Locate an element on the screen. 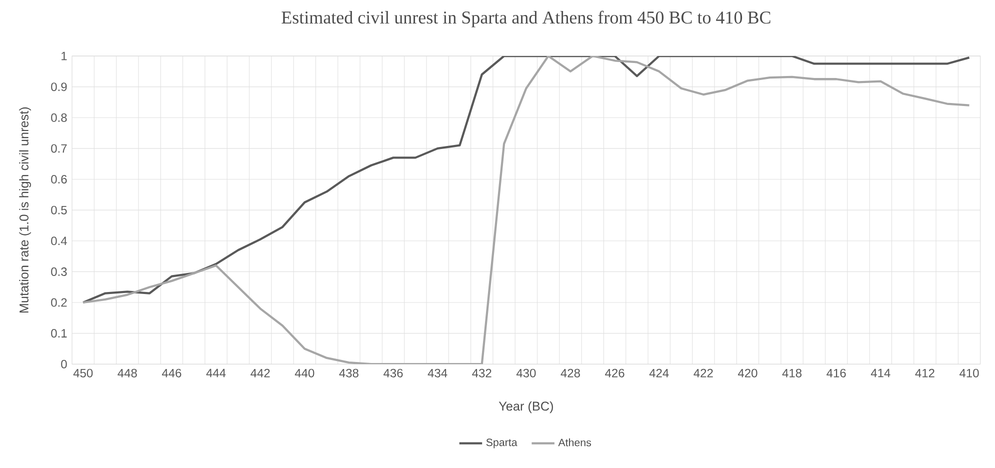 The width and height of the screenshot is (995, 468). x-tick-label: 410 is located at coordinates (969, 373).